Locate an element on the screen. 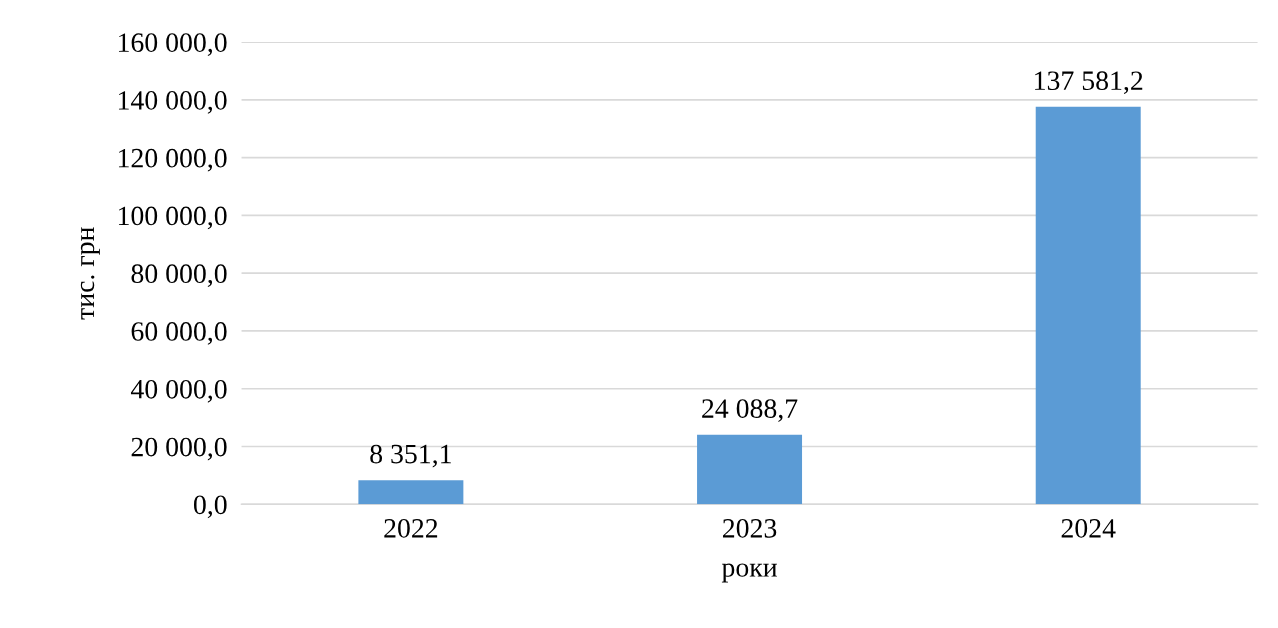 This screenshot has width=1278, height=628. y-tick-label: 160 000,0 is located at coordinates (172, 44).